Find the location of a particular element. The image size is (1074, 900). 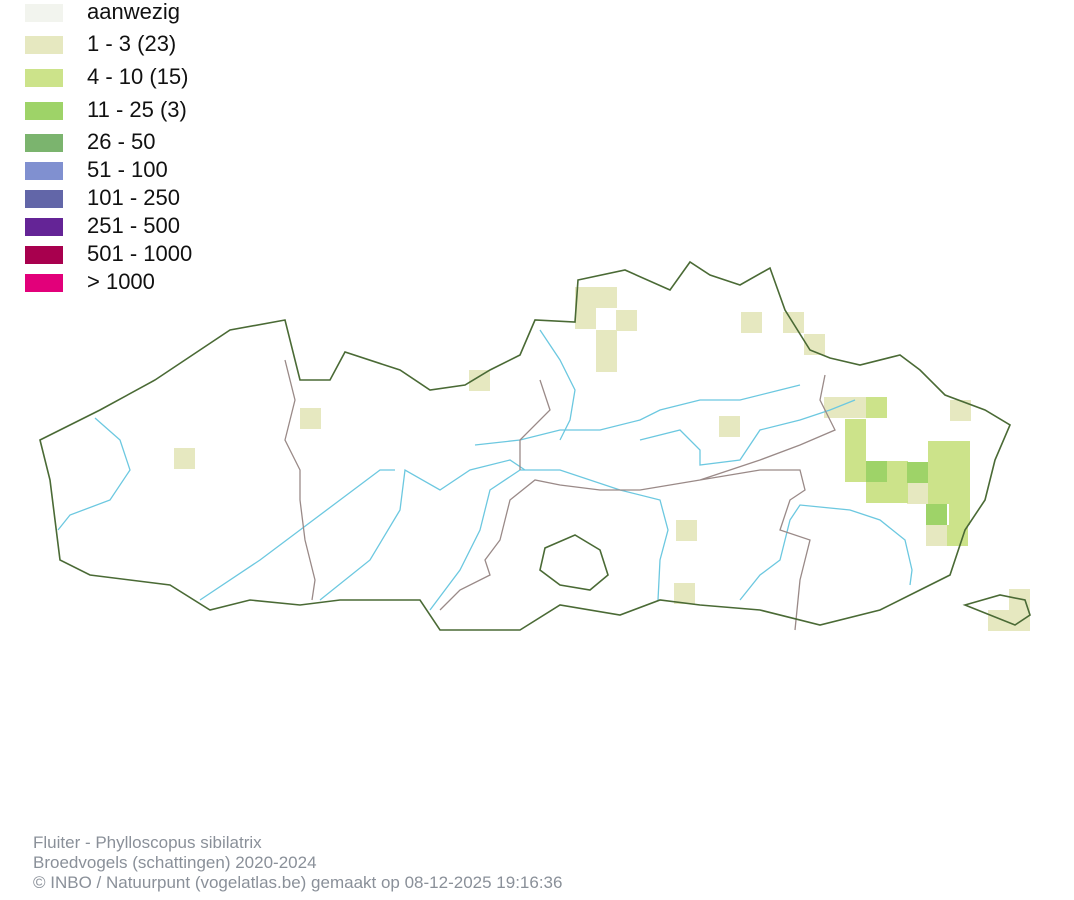

dataset-subtitle: Broedvogels (schattingen) 2020-2024 is located at coordinates (175, 862).